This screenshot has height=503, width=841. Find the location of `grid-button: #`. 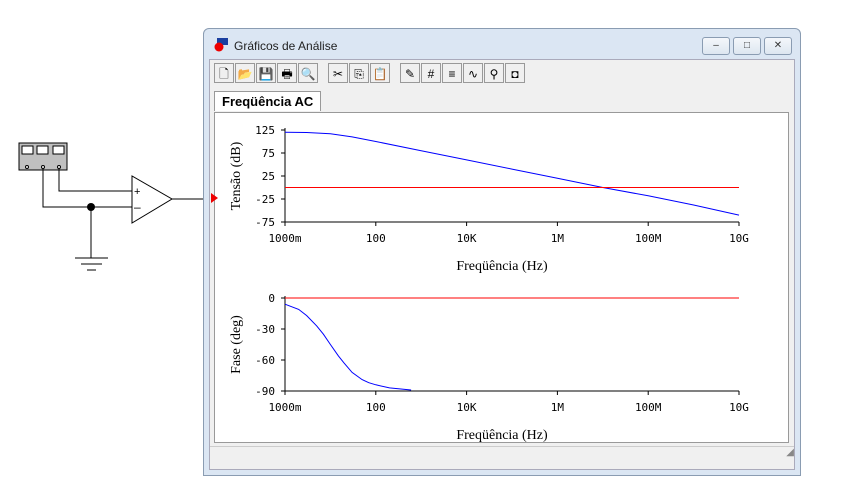

grid-button: # is located at coordinates (431, 73).